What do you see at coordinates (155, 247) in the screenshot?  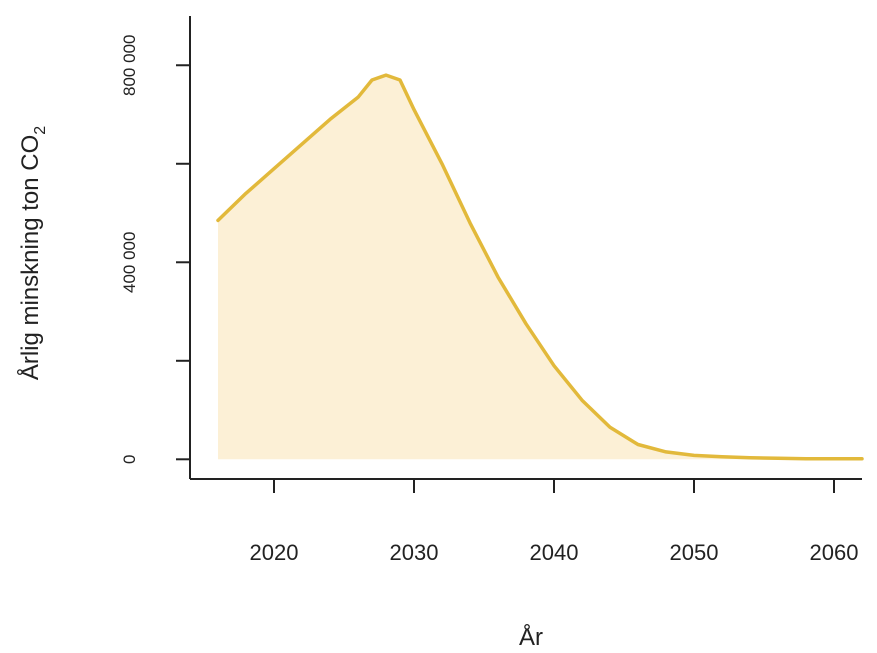 I see `y-axis: 0 400 000 800 000` at bounding box center [155, 247].